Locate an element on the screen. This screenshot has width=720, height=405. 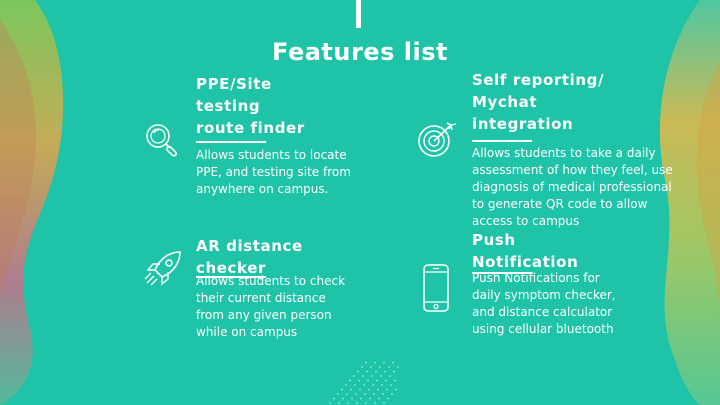
decorative-blob-right is located at coordinates (689, 202).